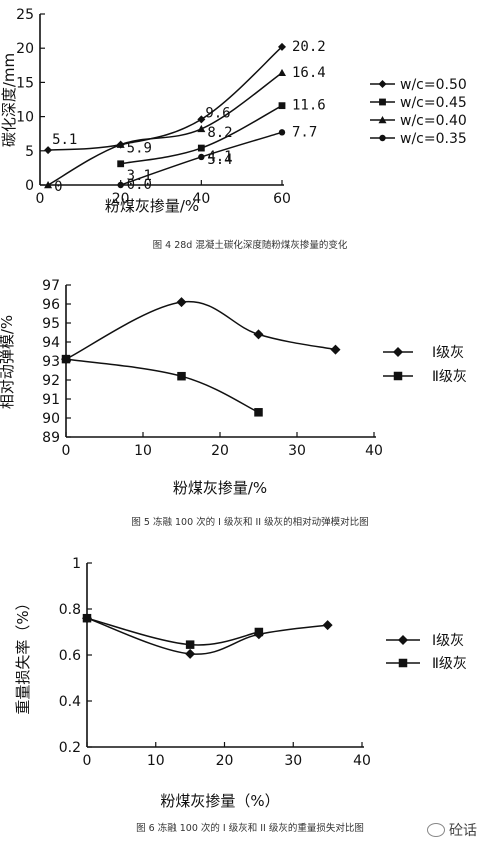  What do you see at coordinates (9, 100) in the screenshot?
I see `y-axis-label: 碳化深度/mm` at bounding box center [9, 100].